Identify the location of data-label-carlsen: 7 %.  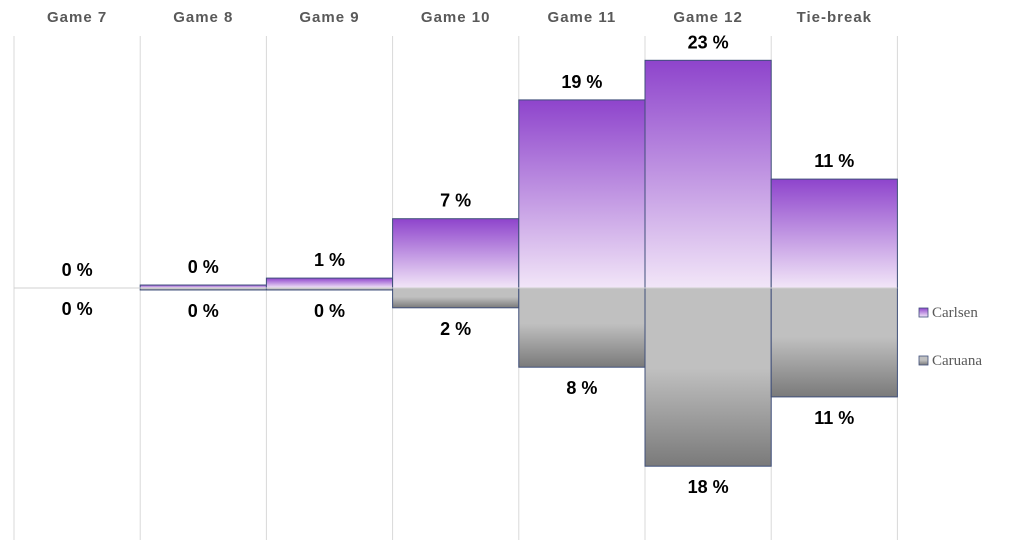
(455, 201).